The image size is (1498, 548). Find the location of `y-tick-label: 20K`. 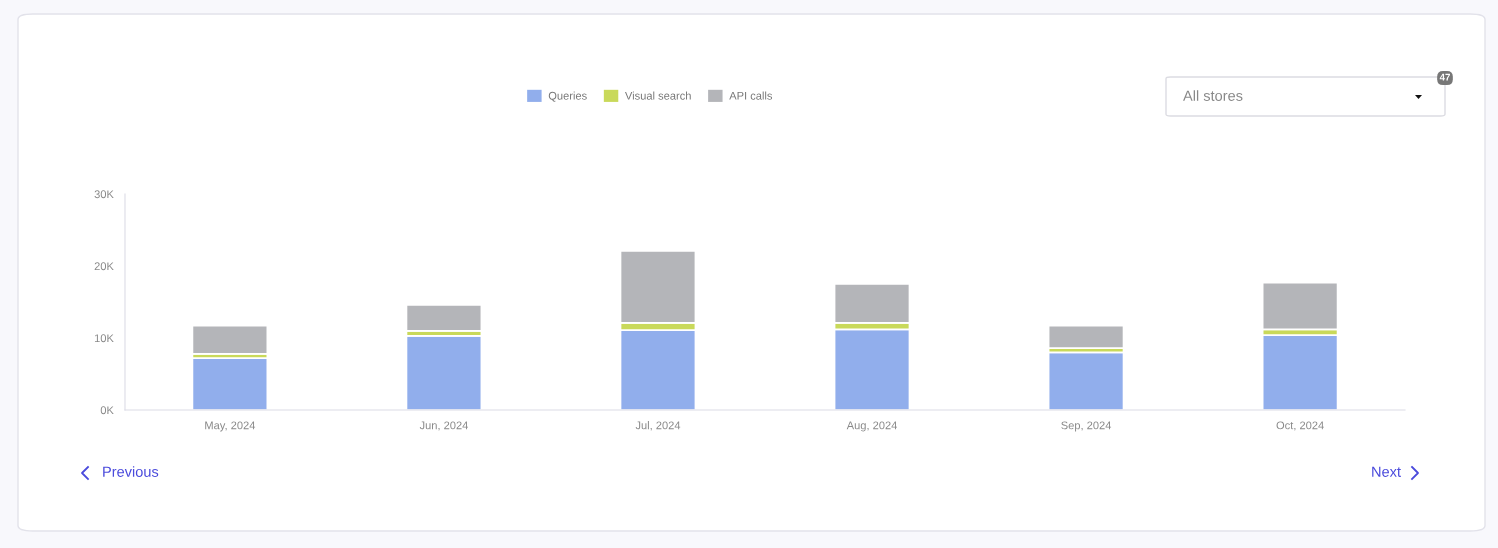

y-tick-label: 20K is located at coordinates (104, 266).